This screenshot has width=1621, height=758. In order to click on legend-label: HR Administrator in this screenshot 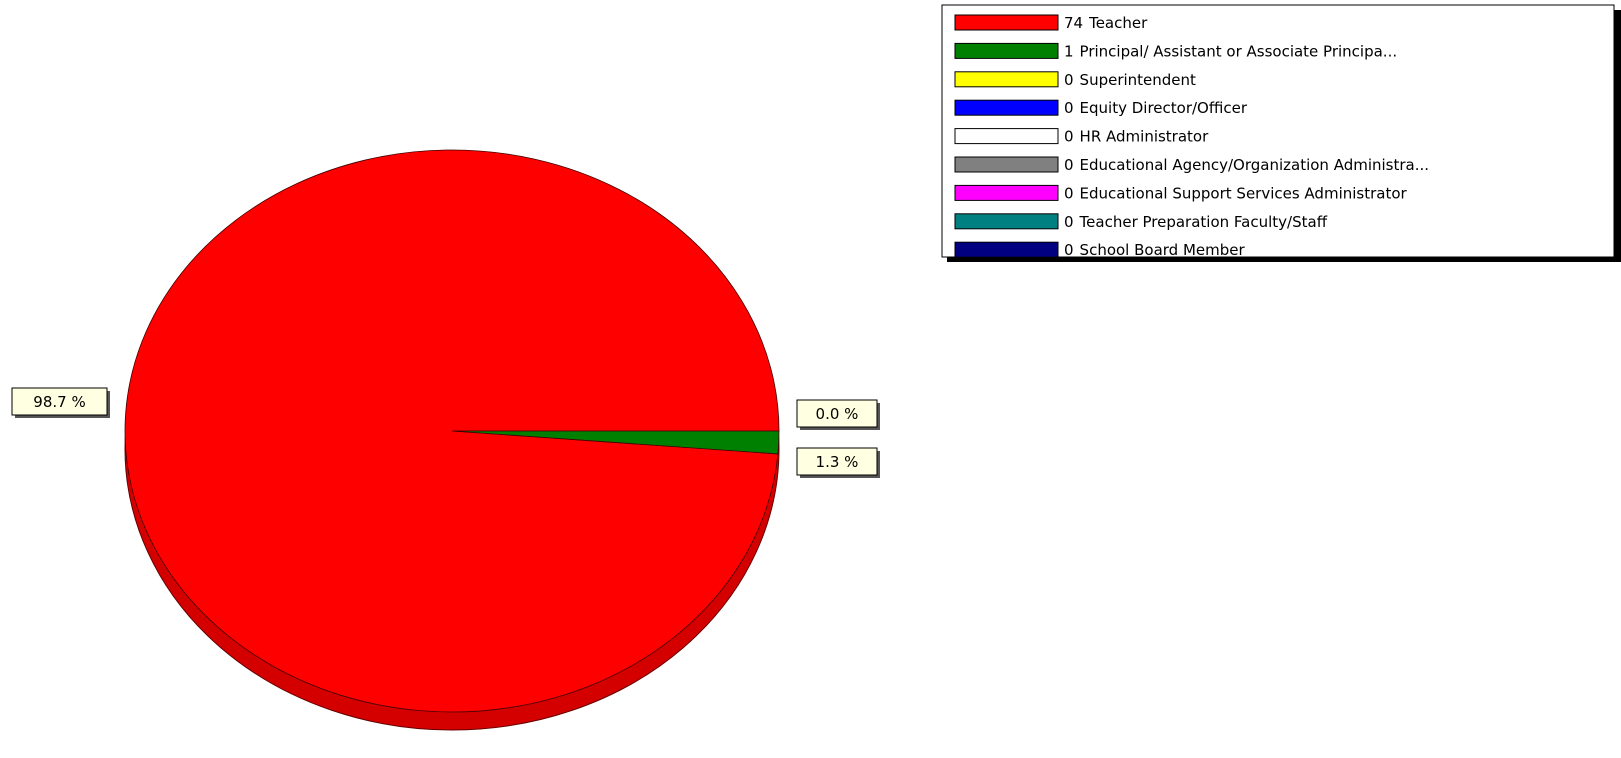, I will do `click(1145, 136)`.